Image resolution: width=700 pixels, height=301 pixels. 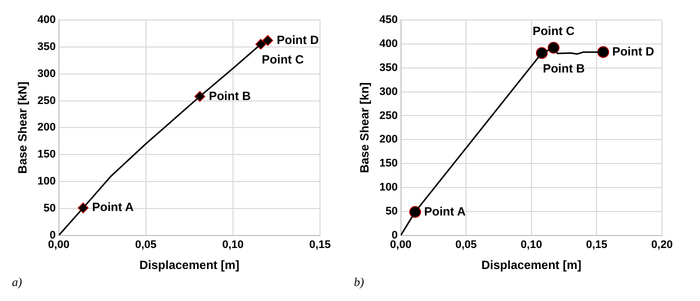 I want to click on x-tick-label: 0,20, so click(x=662, y=245).